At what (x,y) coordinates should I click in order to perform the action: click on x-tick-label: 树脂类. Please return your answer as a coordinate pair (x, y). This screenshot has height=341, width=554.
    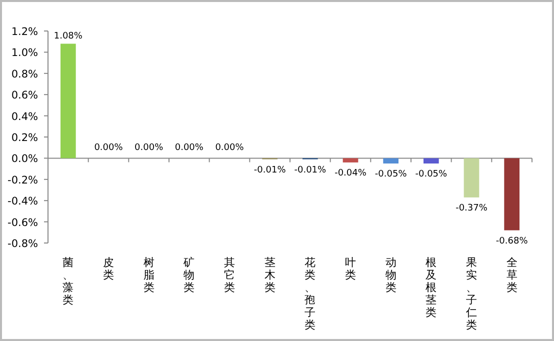
    Looking at the image, I should click on (148, 275).